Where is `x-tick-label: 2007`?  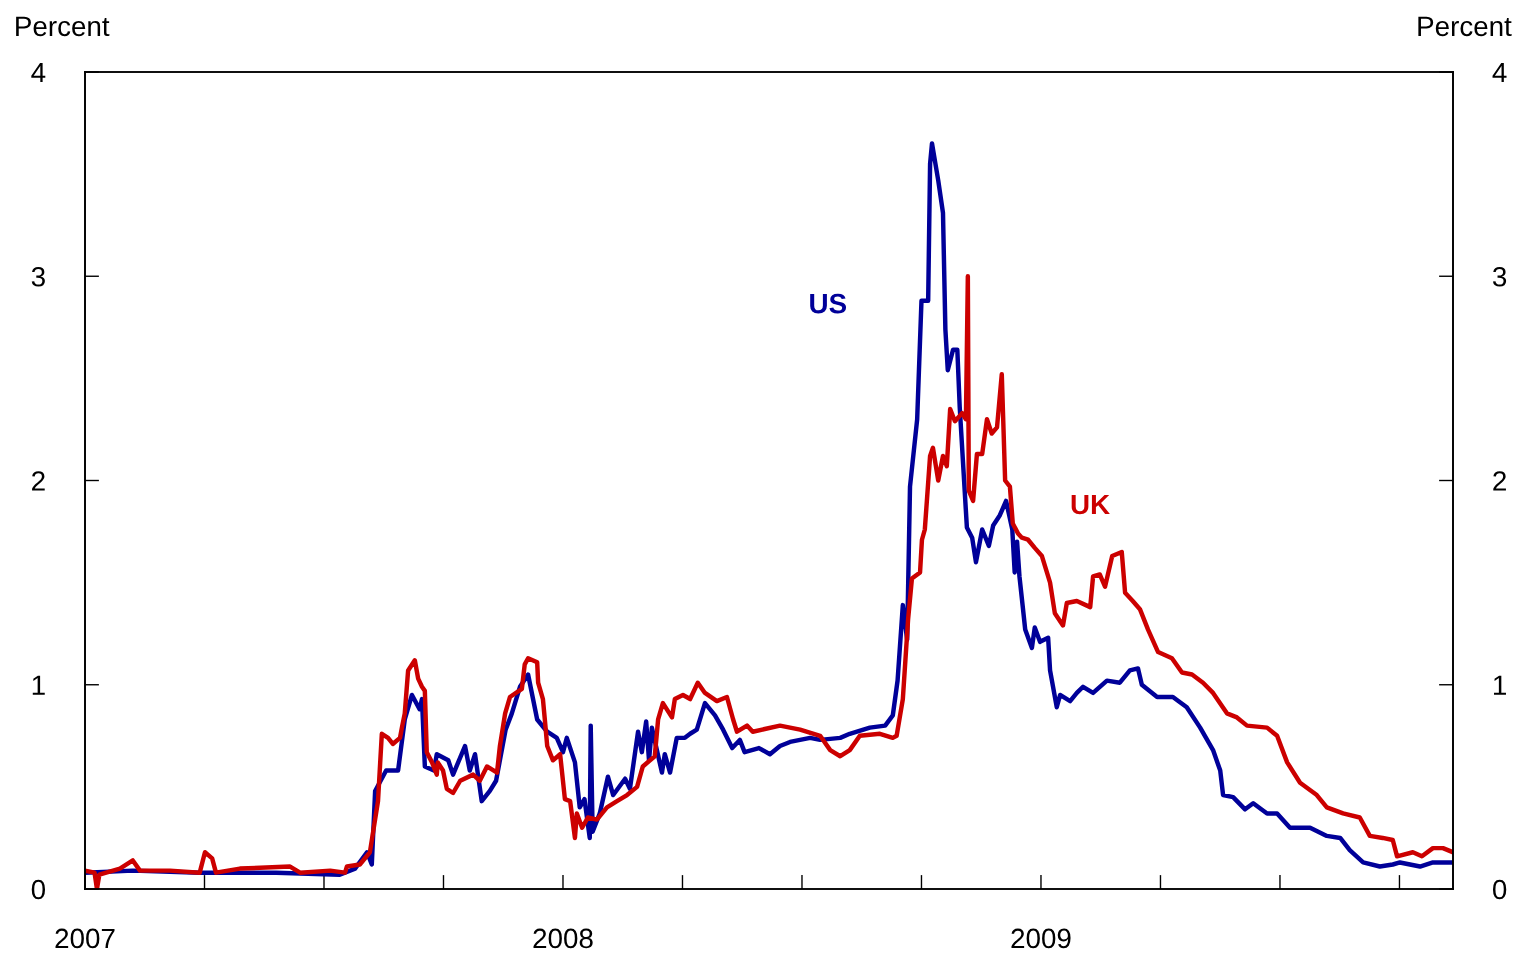 x-tick-label: 2007 is located at coordinates (85, 938).